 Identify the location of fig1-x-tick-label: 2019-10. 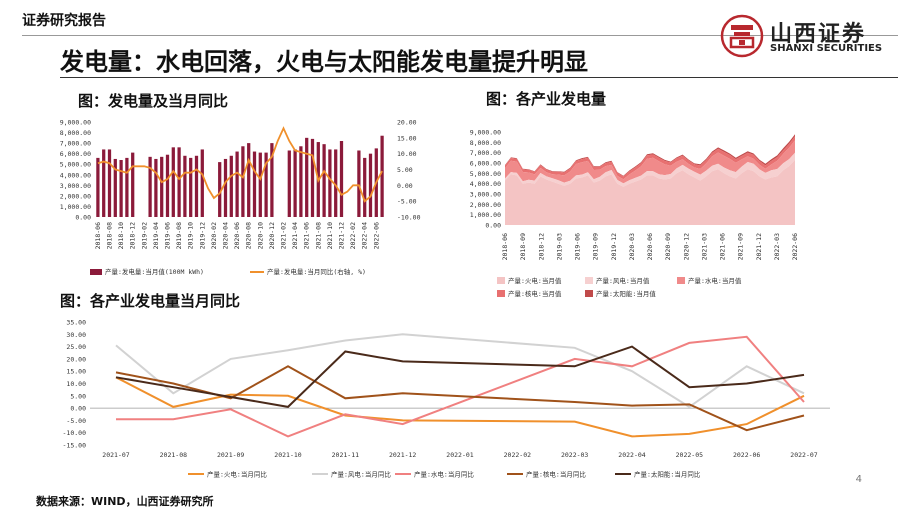
(191, 235).